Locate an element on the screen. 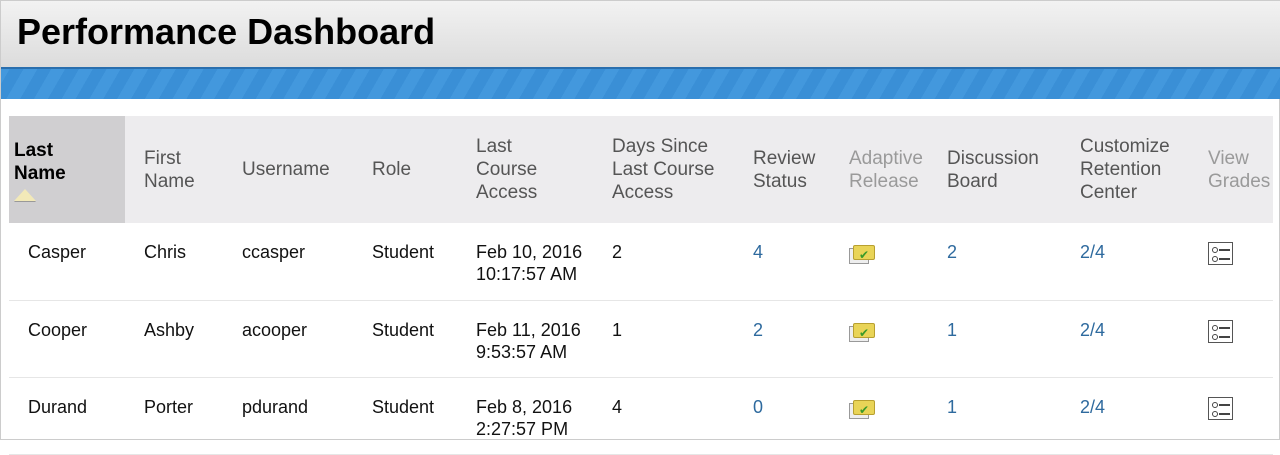 The width and height of the screenshot is (1280, 455). header-view-grades: View Grades is located at coordinates (1231, 169).